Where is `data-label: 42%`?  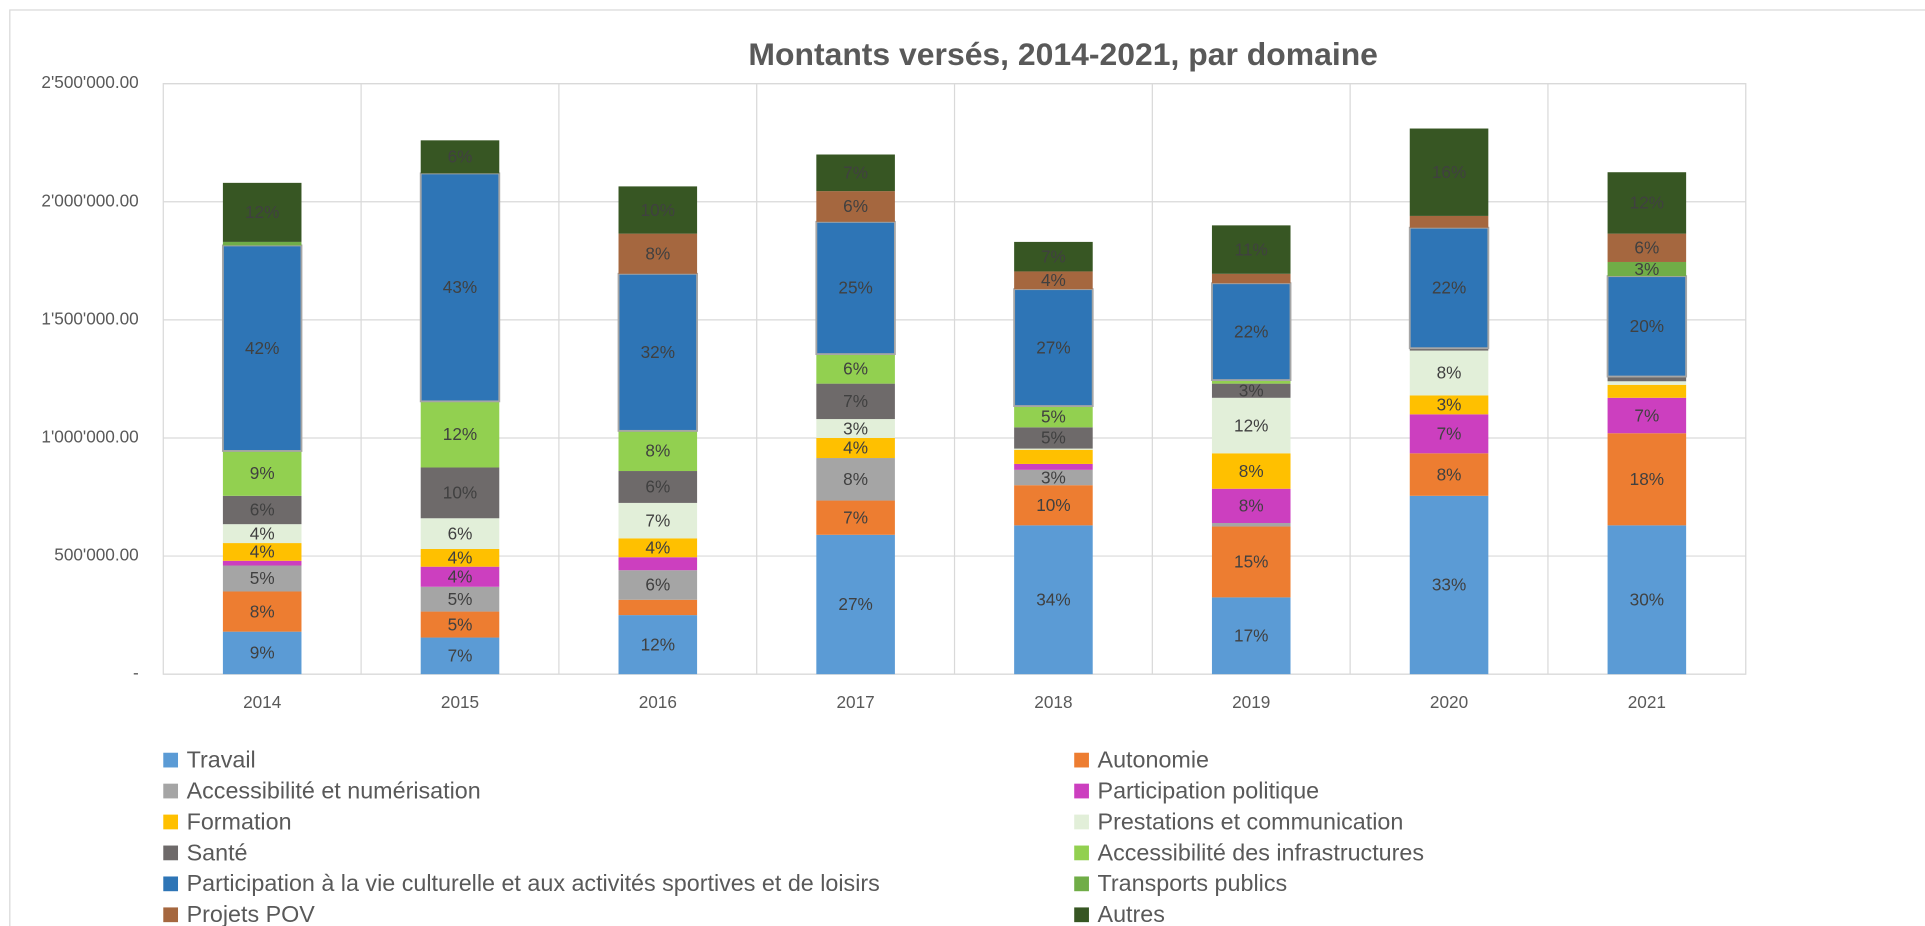 data-label: 42% is located at coordinates (262, 348).